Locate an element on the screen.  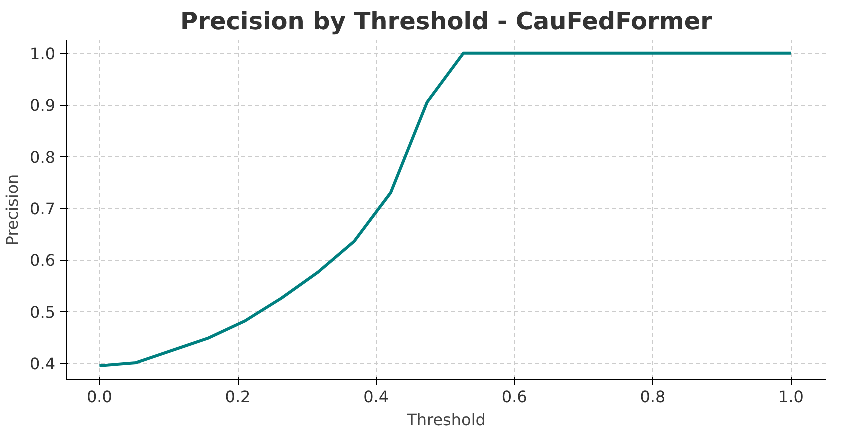
x-tick-label: 0.0 is located at coordinates (99, 397).